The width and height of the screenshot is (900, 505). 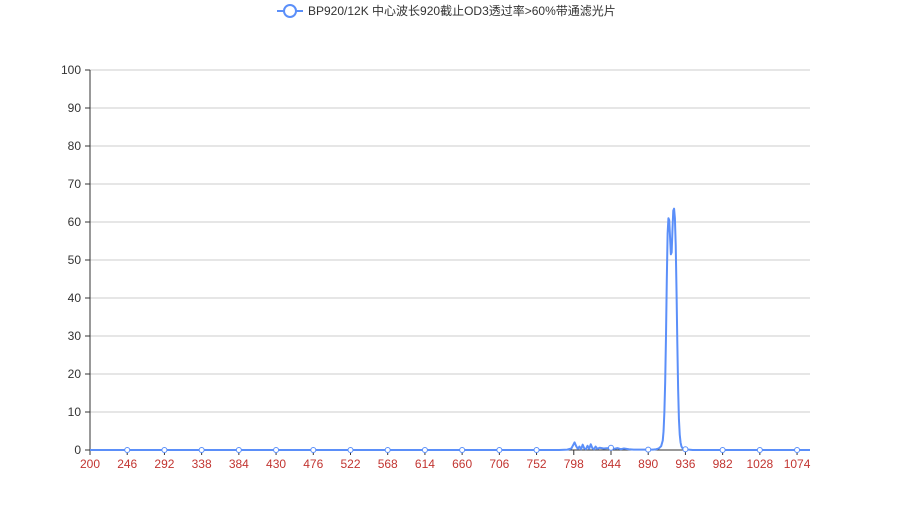 What do you see at coordinates (75, 374) in the screenshot?
I see `y-tick-label: 20` at bounding box center [75, 374].